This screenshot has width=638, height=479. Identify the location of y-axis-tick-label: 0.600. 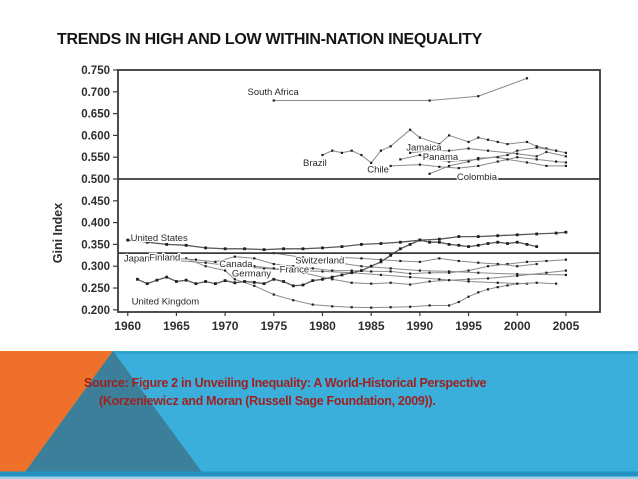
(95, 136).